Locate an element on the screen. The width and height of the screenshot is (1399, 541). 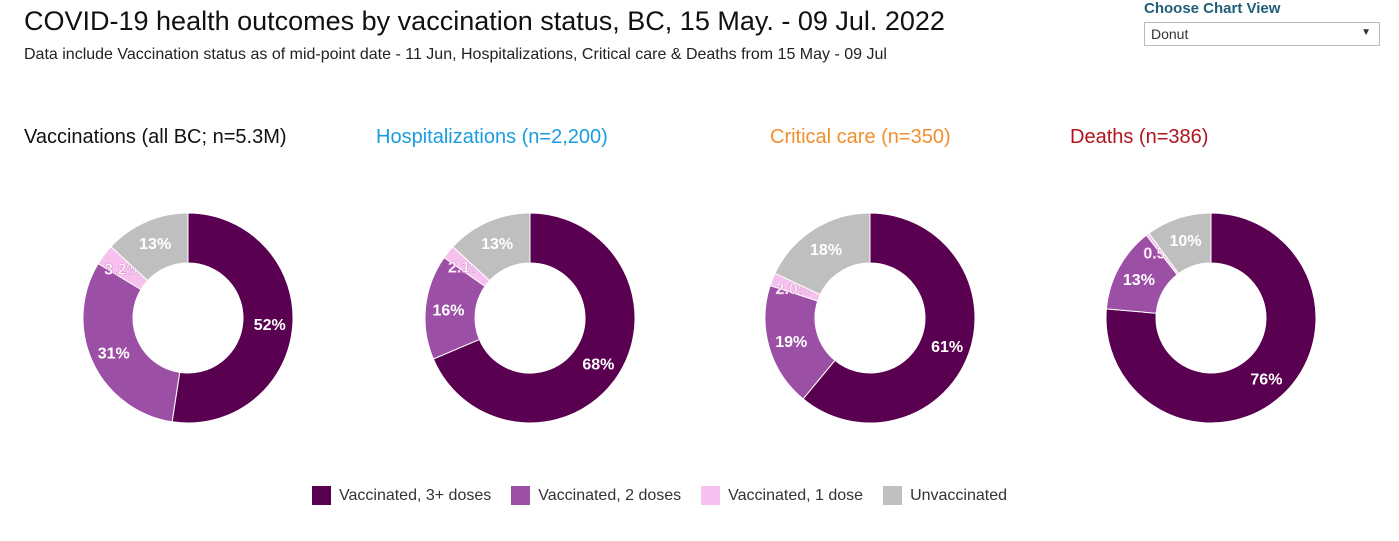
chevron-down-icon: ▼ is located at coordinates (1366, 32).